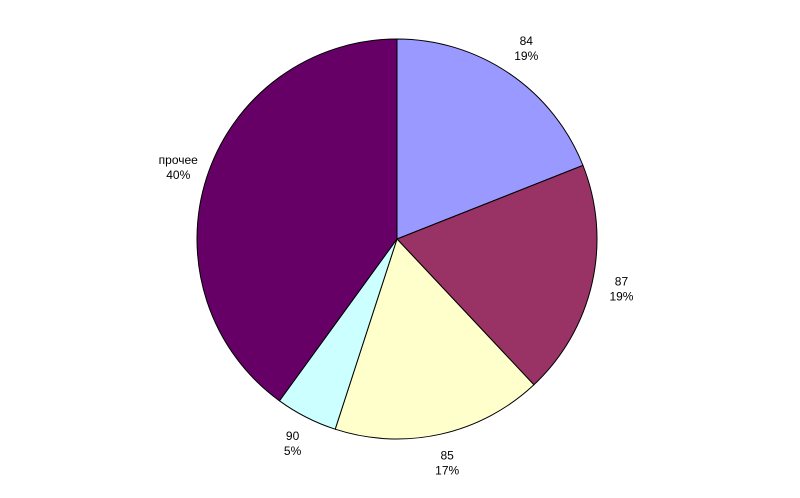 The width and height of the screenshot is (800, 498). What do you see at coordinates (179, 160) in the screenshot?
I see `slice-category-label: прочее` at bounding box center [179, 160].